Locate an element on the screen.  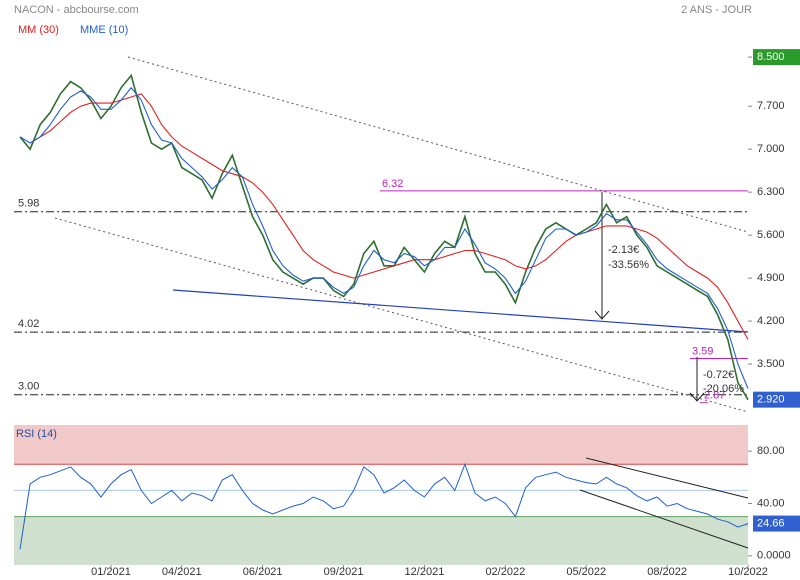
annotation: -2.13€ is located at coordinates (623, 250).